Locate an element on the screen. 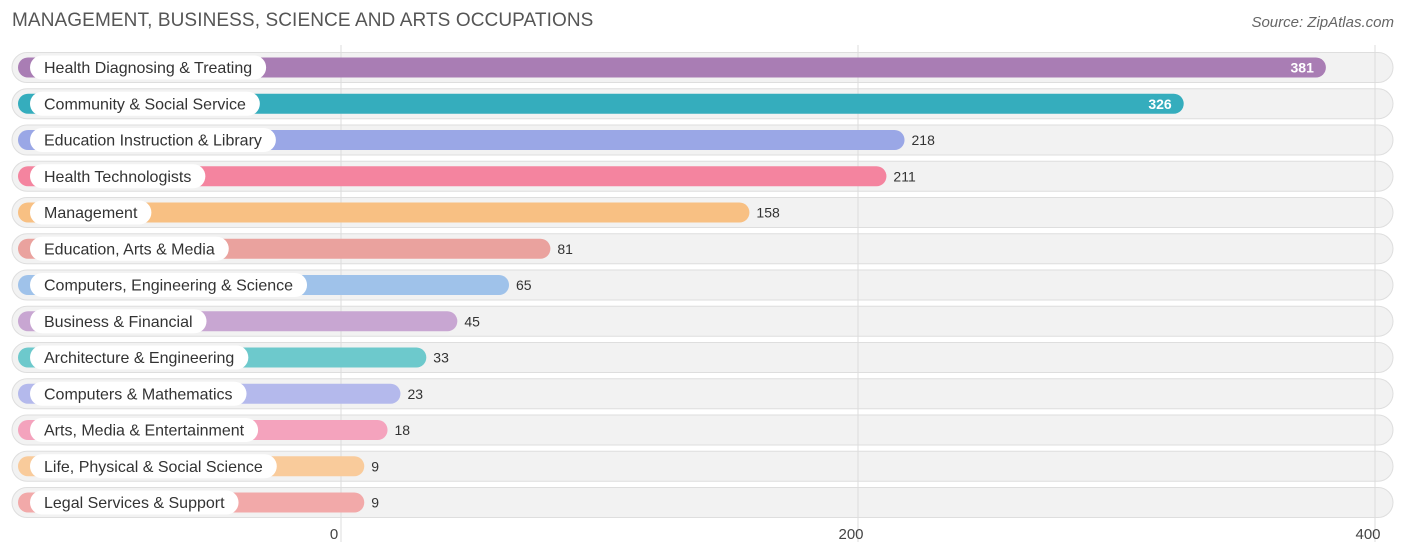  category-label: Computers & Mathematics is located at coordinates (138, 394).